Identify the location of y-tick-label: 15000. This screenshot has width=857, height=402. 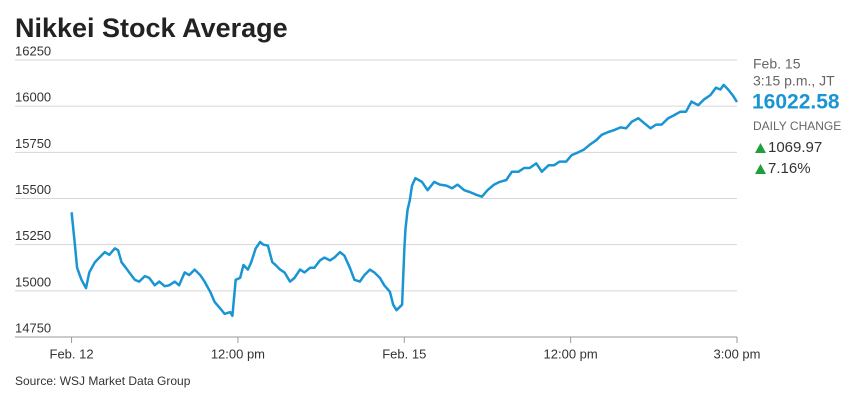
(33, 281).